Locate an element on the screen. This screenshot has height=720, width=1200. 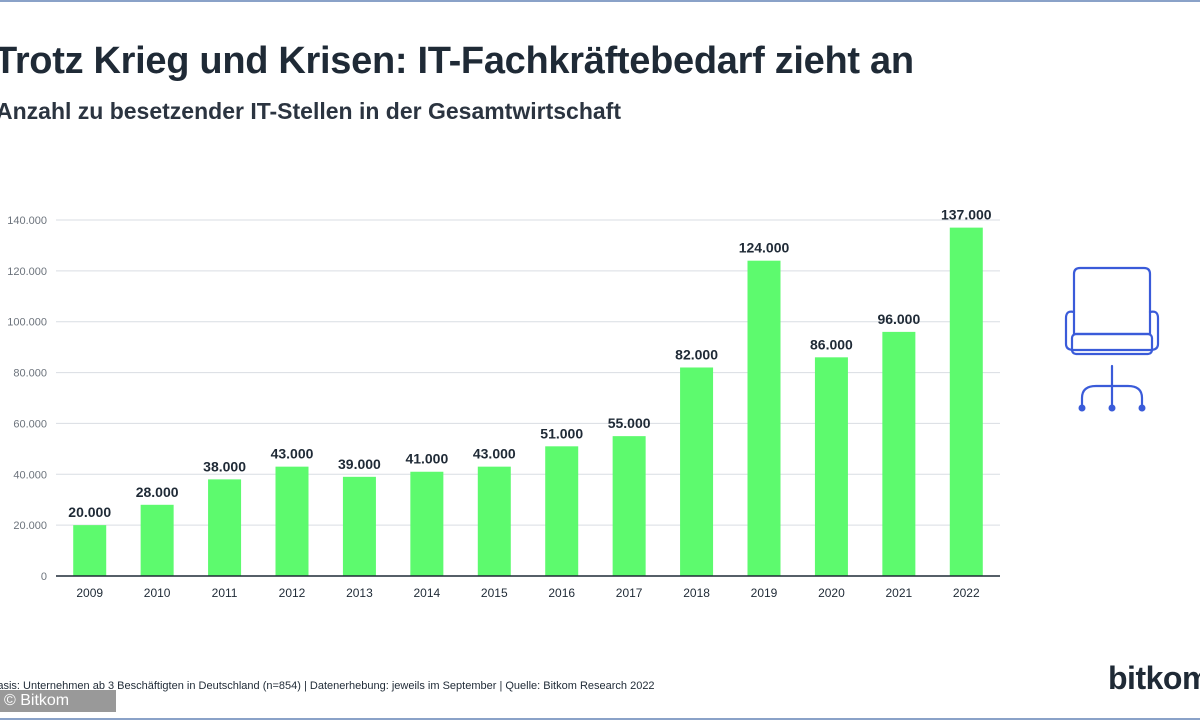
office-chair-icon is located at coordinates (1112, 339).